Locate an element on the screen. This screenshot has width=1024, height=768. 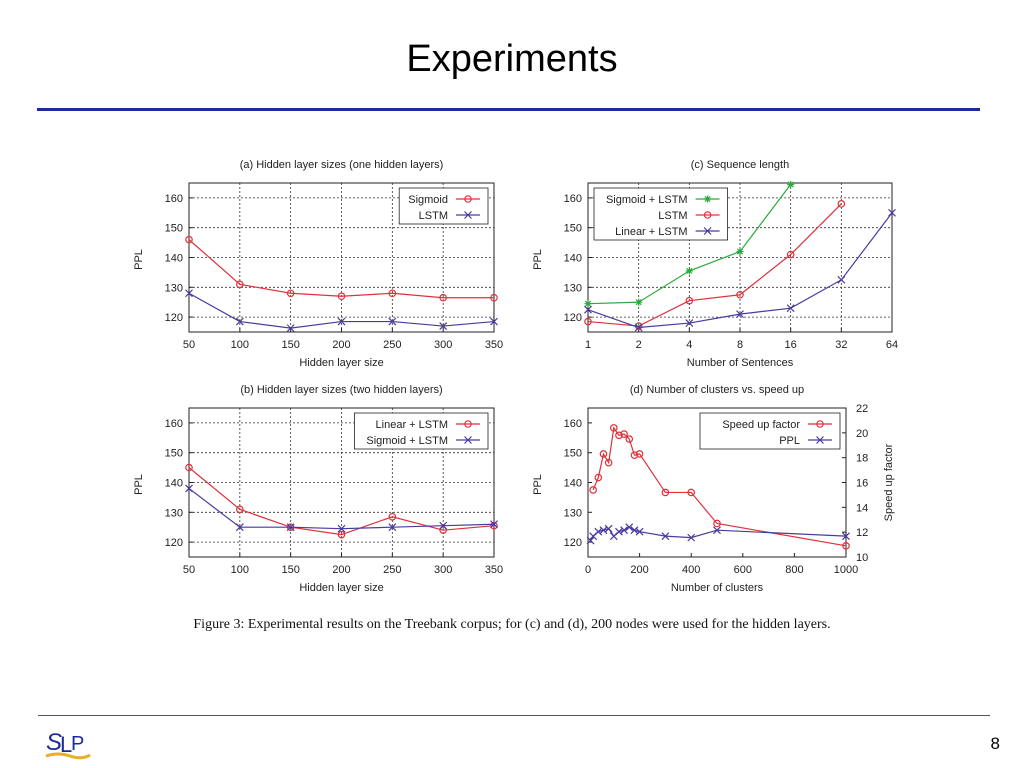
chart-d-tick-label-y2: 22 is located at coordinates (862, 409).